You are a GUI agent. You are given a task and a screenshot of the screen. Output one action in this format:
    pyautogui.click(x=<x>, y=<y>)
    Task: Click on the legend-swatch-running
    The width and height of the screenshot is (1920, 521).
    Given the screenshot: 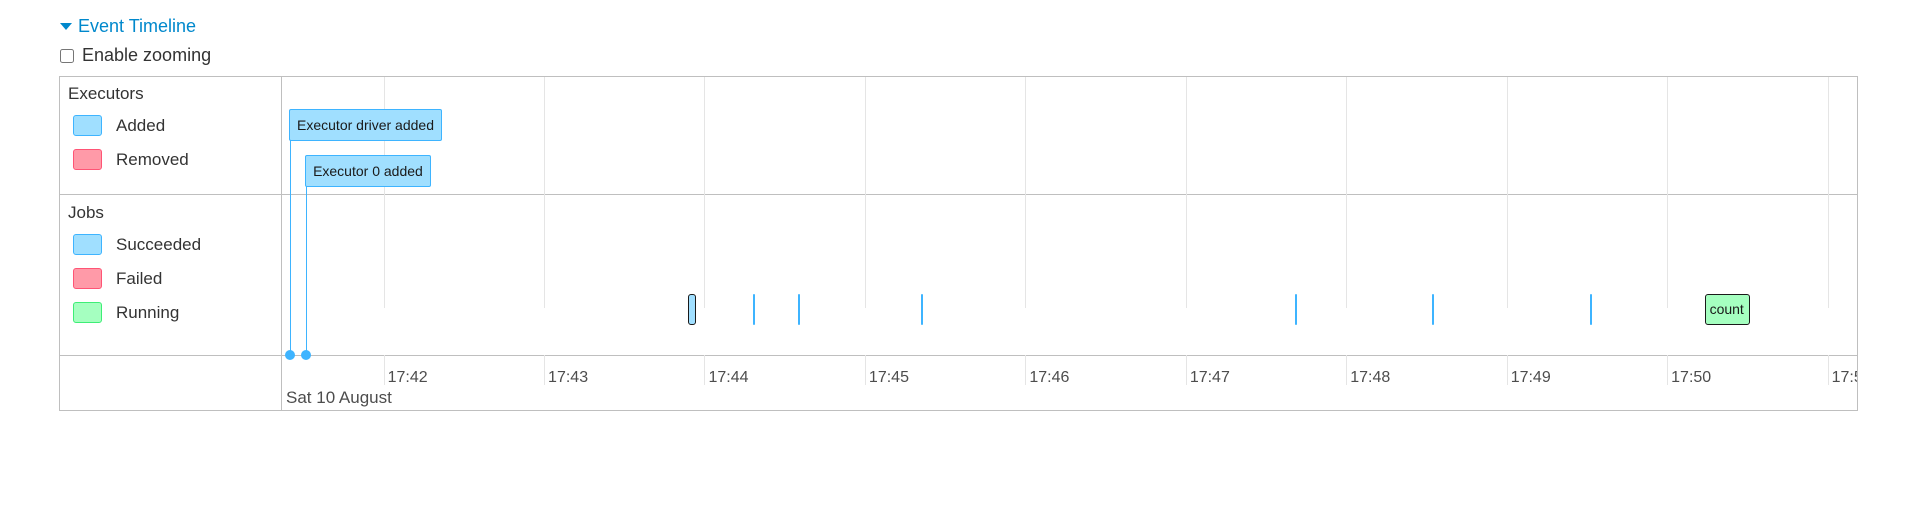 What is the action you would take?
    pyautogui.click(x=87, y=312)
    